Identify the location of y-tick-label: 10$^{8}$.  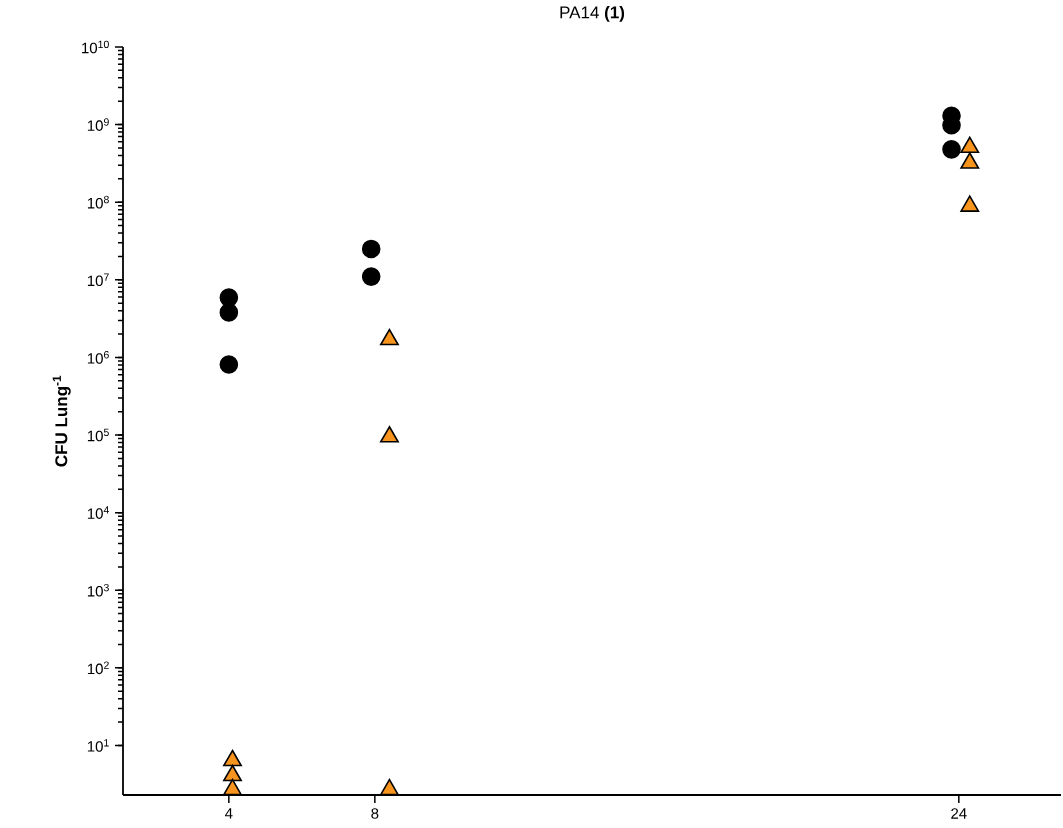
(98, 202).